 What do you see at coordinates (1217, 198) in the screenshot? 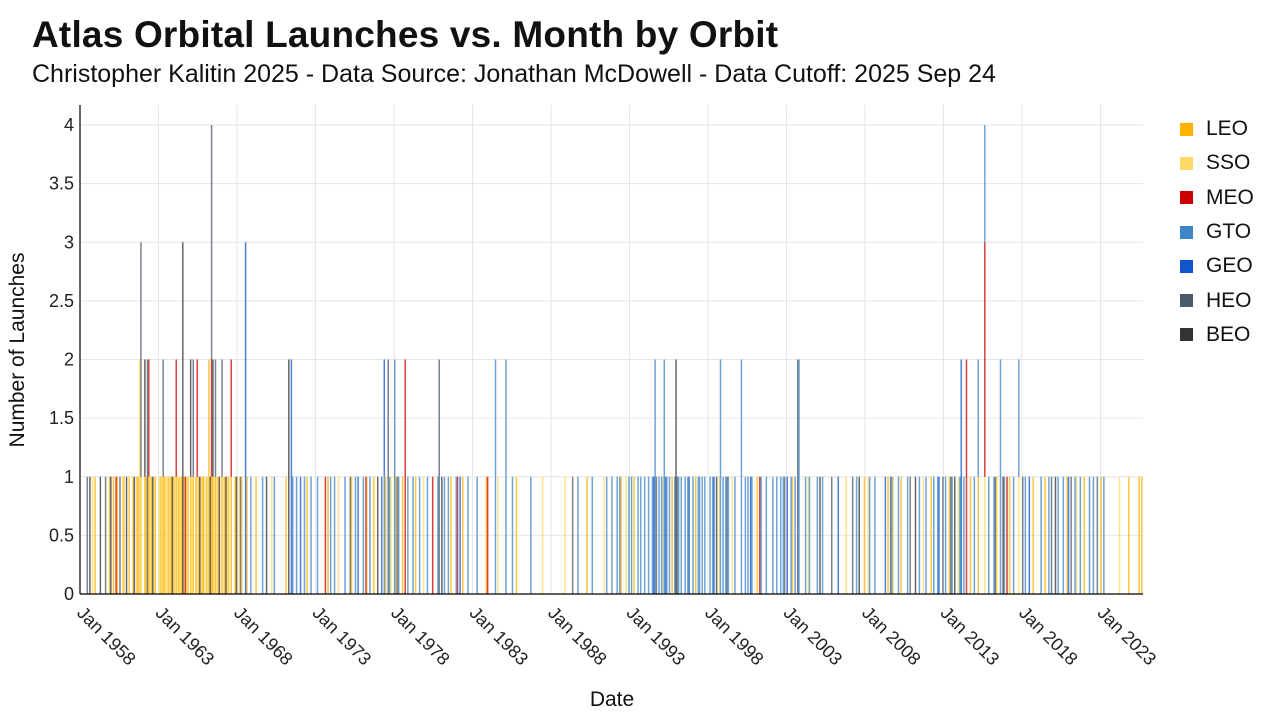
I see `legend-item-meo: MEO` at bounding box center [1217, 198].